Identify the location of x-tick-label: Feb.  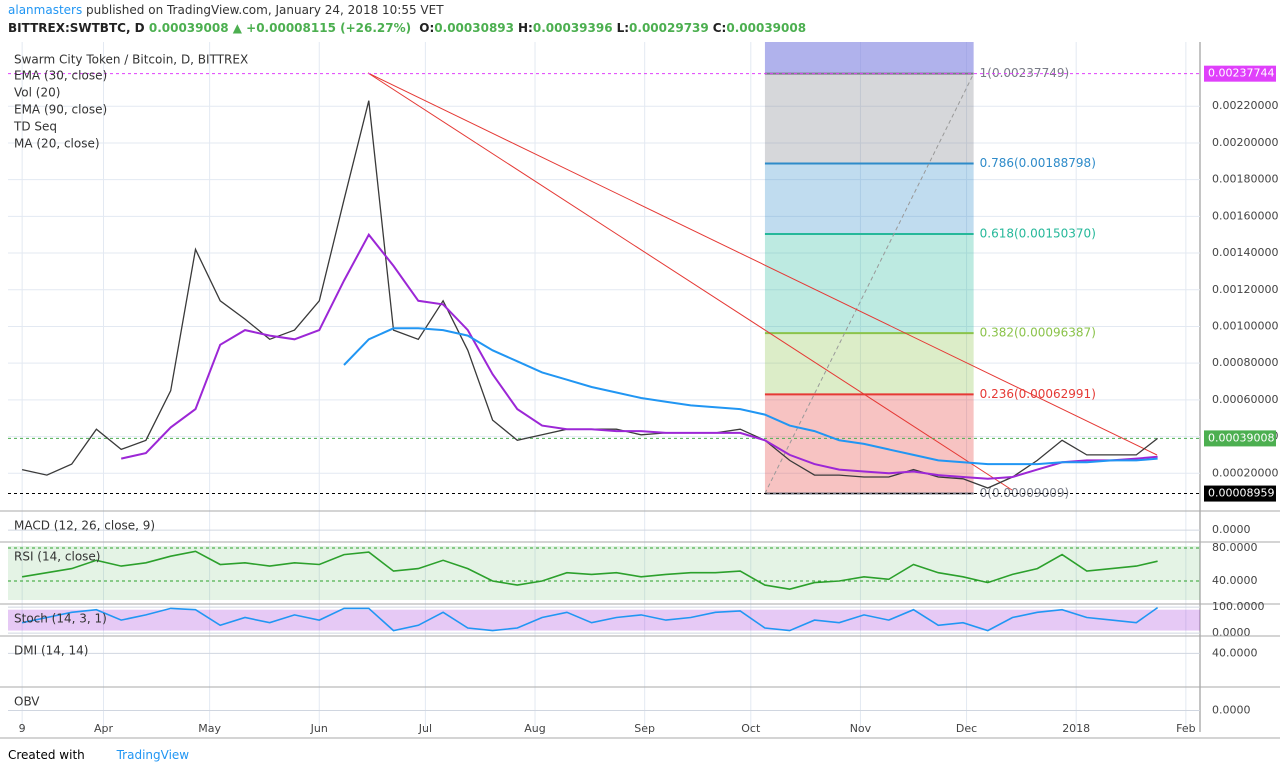
(1185, 728).